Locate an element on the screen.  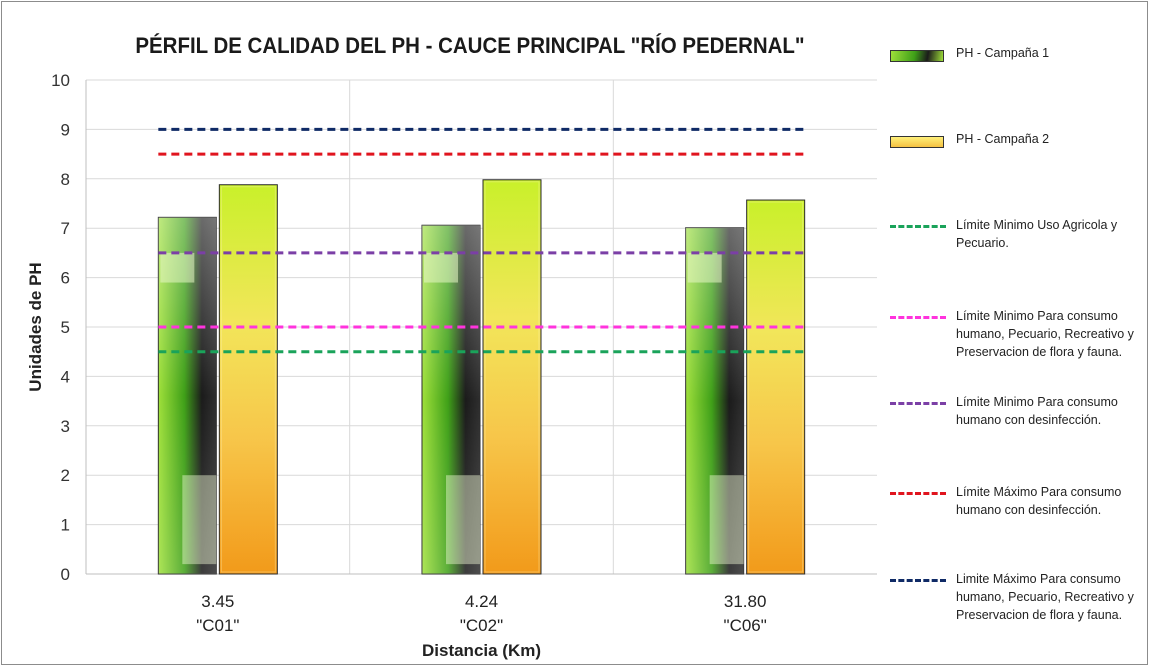
x-tick-distance: 31.80 is located at coordinates (745, 601).